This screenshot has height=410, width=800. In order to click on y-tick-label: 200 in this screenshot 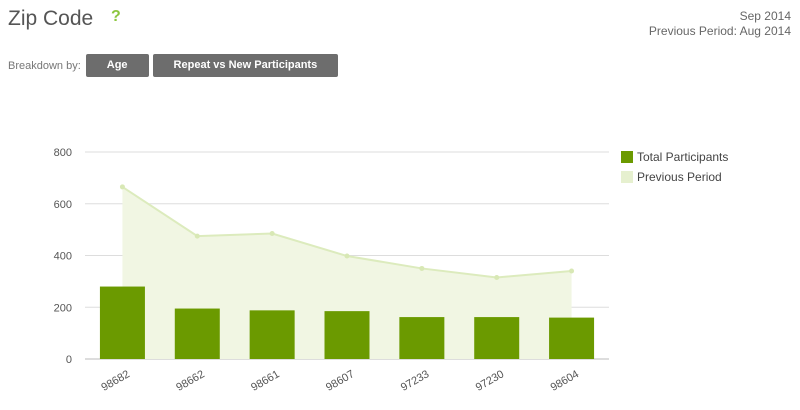, I will do `click(63, 308)`.